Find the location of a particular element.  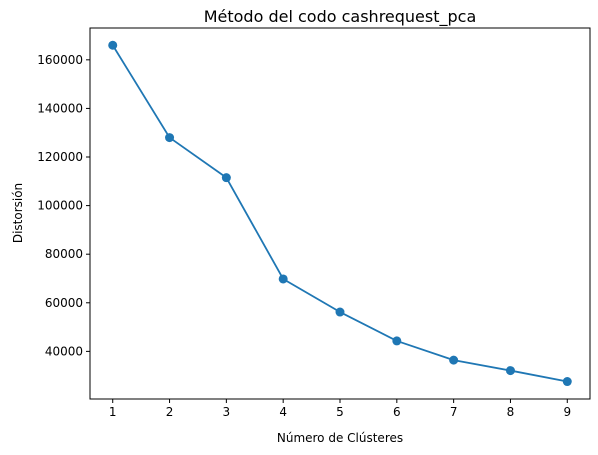

x-tick-label: 7 is located at coordinates (454, 412).